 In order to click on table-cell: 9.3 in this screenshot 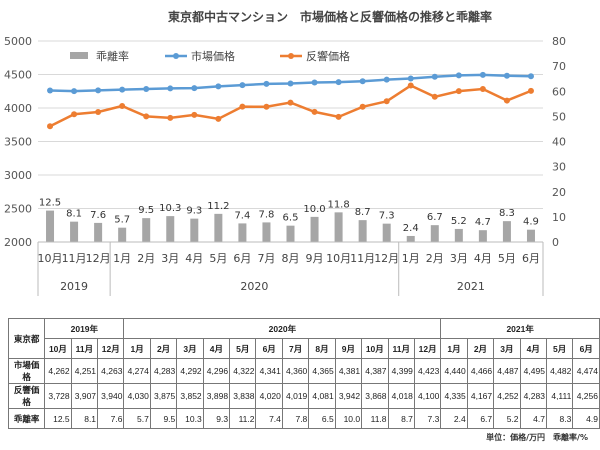, I will do `click(216, 418)`.